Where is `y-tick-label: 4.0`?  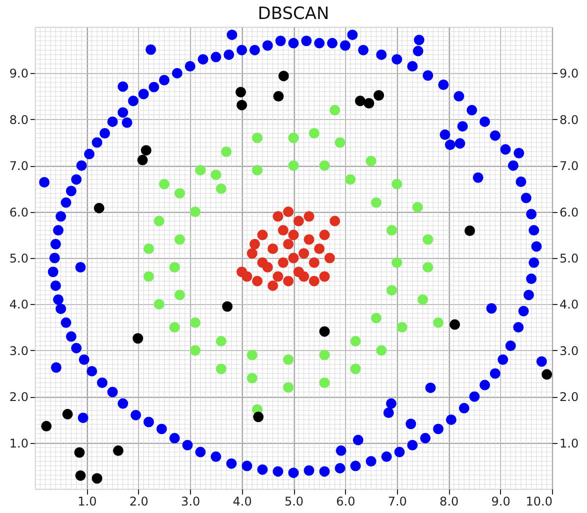
y-tick-label: 4.0 is located at coordinates (18, 305).